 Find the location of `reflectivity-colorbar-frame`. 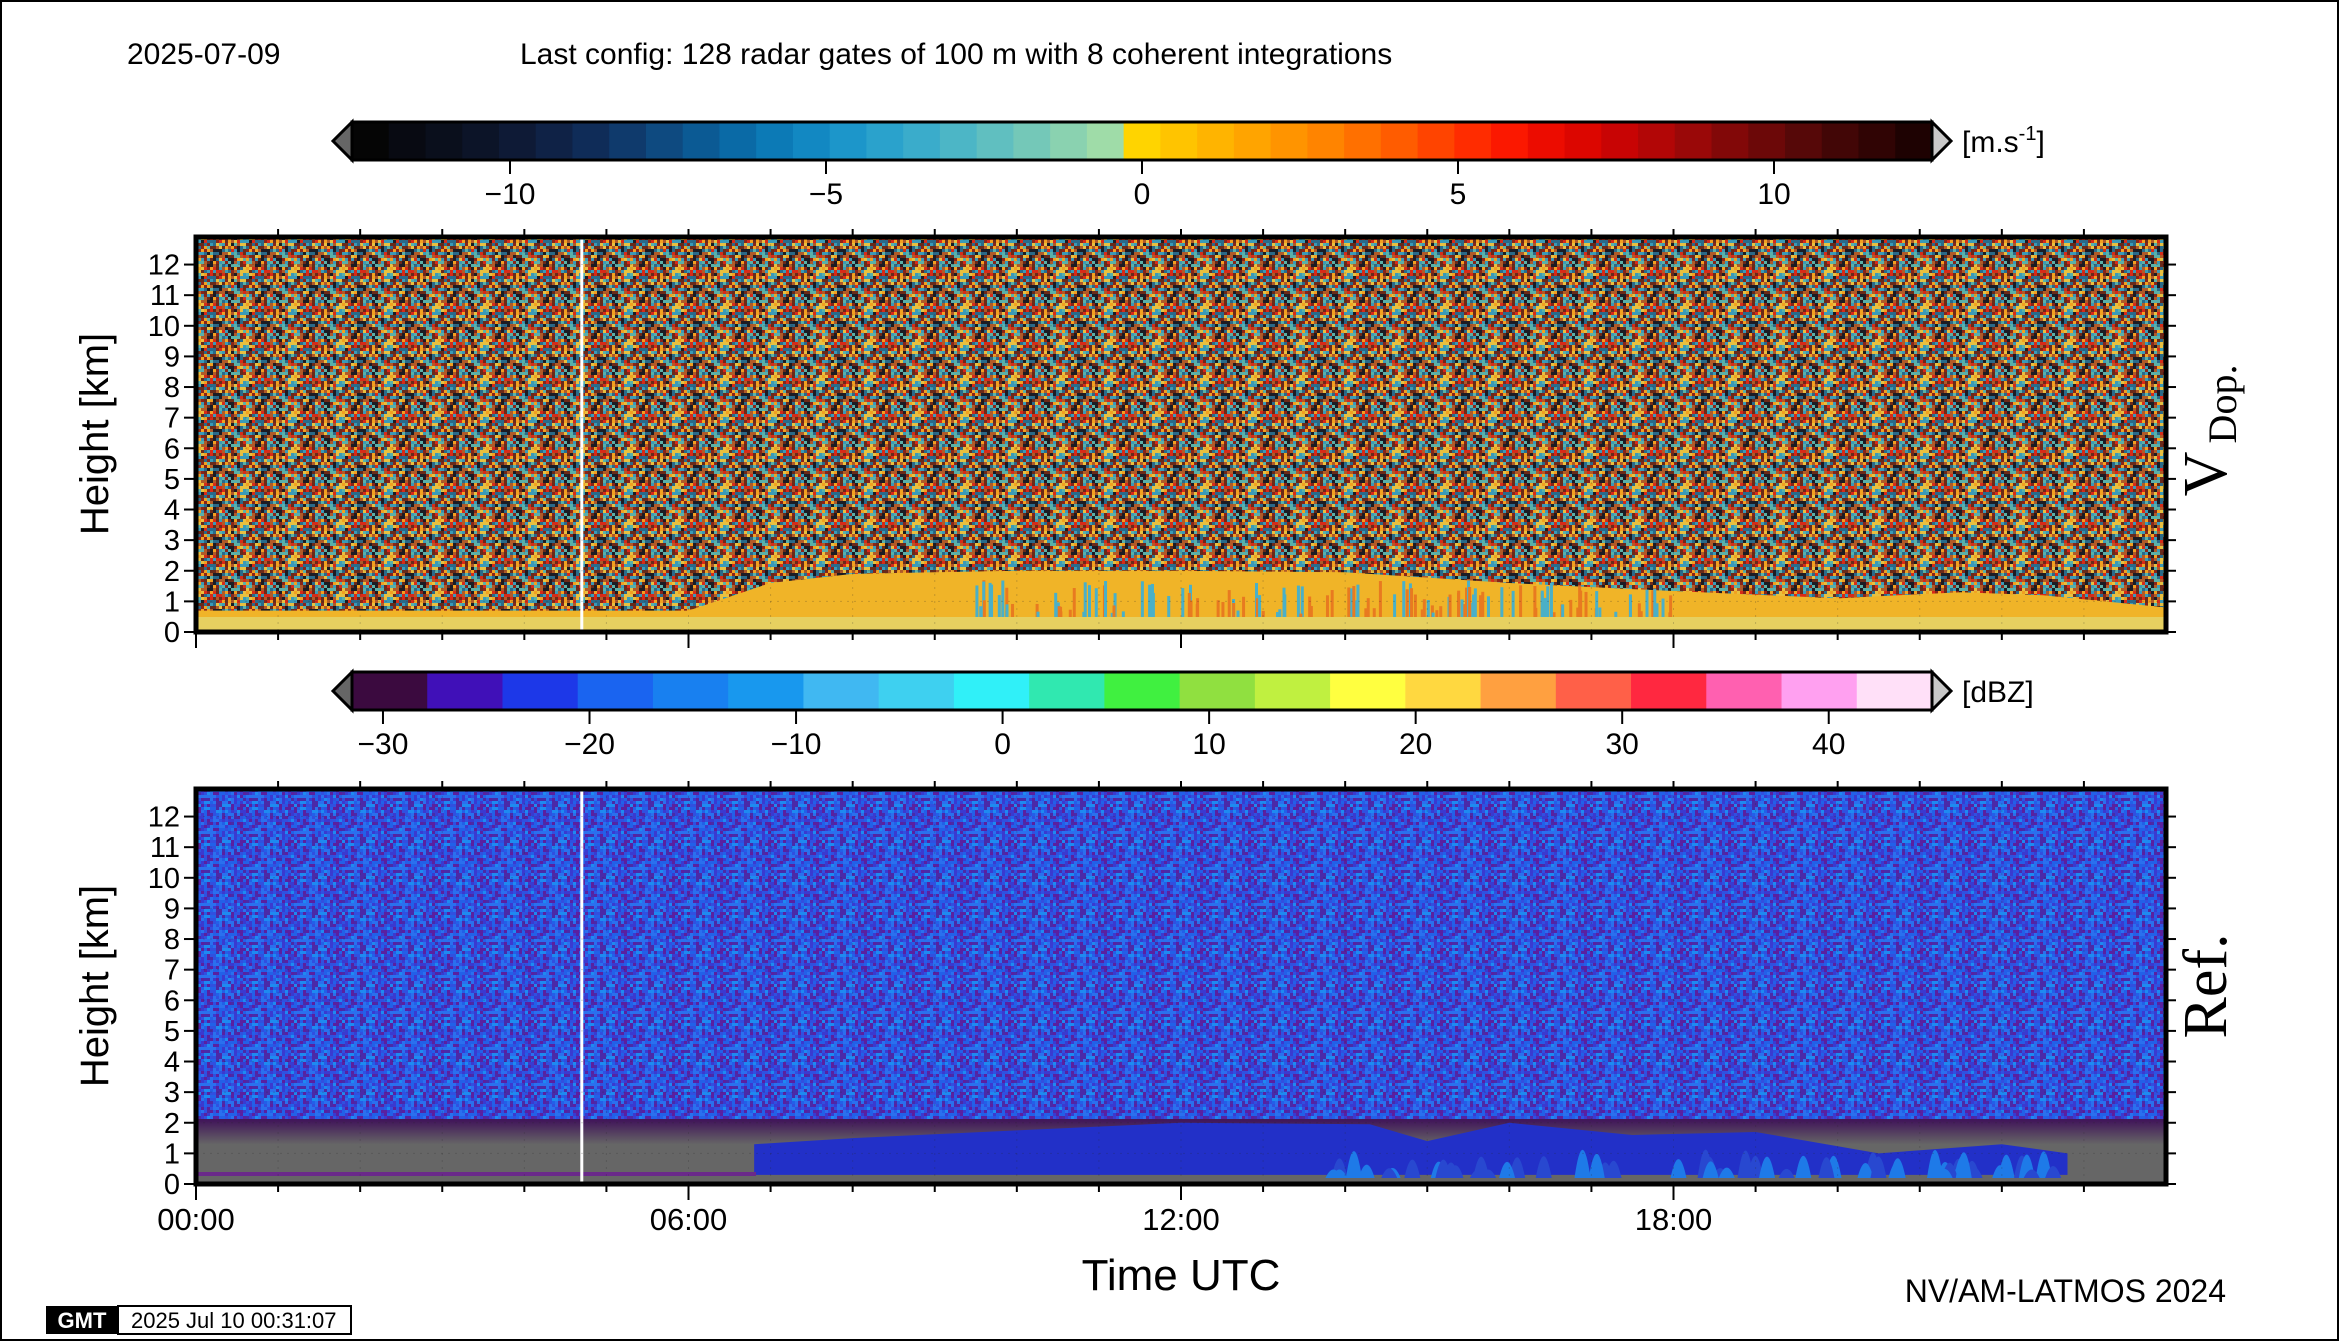

reflectivity-colorbar-frame is located at coordinates (1142, 691).